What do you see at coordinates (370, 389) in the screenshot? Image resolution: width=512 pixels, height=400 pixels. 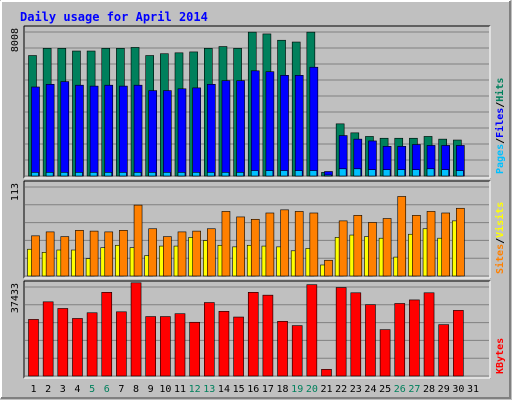 I see `day-label-24: 24` at bounding box center [370, 389].